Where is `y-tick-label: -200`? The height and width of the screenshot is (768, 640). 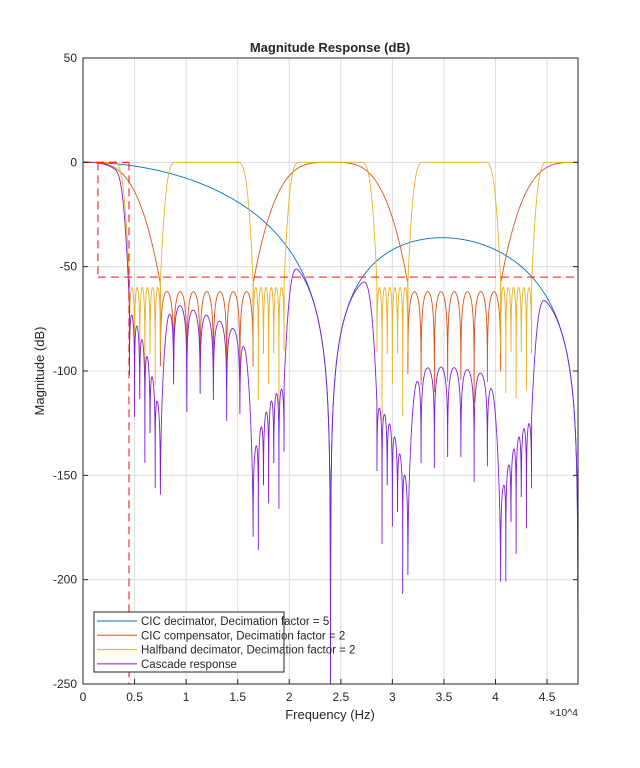 y-tick-label: -200 is located at coordinates (65, 580).